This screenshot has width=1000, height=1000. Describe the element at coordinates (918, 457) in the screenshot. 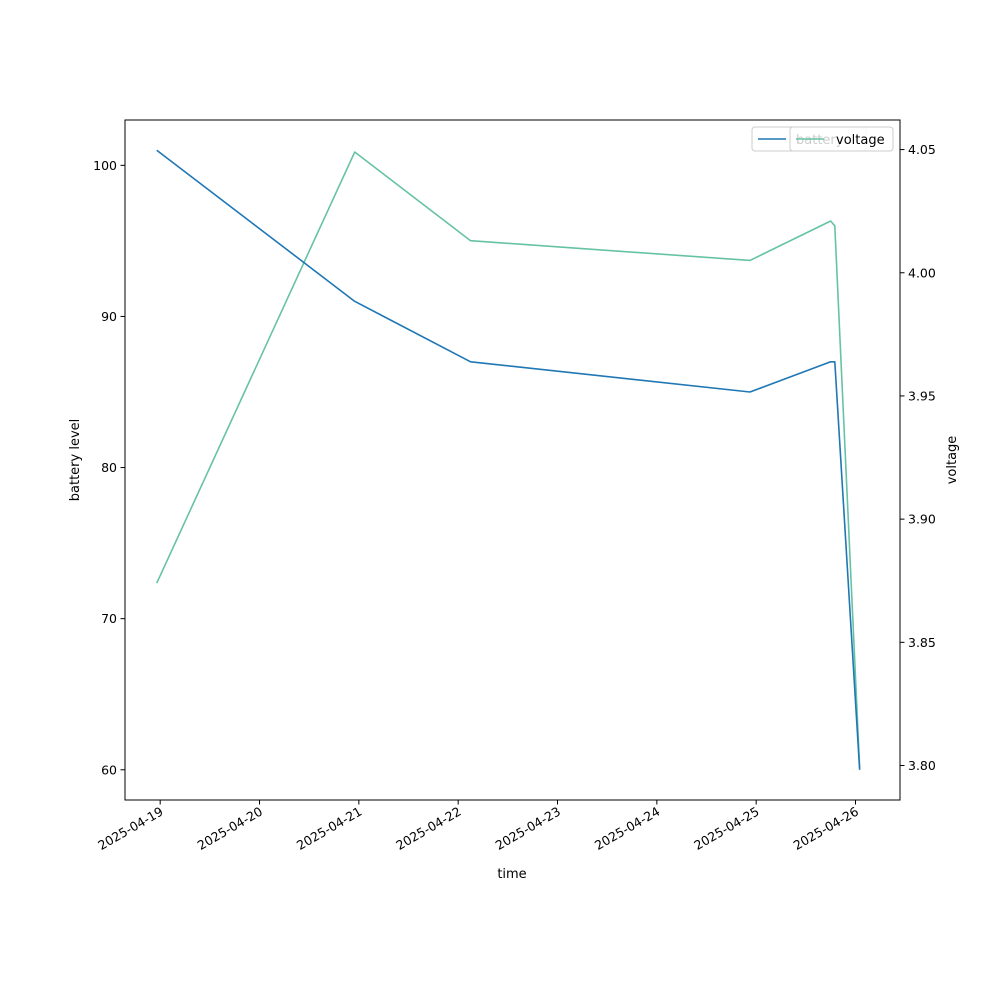

I see `right-y-axis-ticks: 3.80 3.85 3.90 3.95 4.00 4.05` at that location.